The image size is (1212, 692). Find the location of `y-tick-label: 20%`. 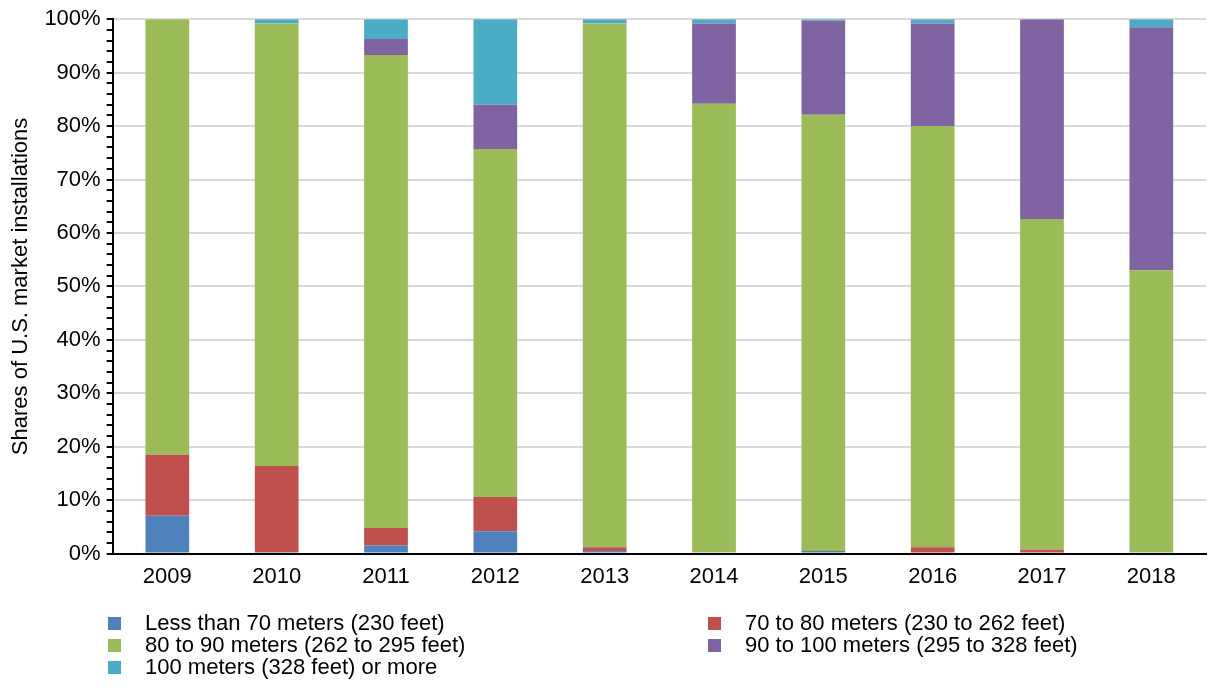

y-tick-label: 20% is located at coordinates (78, 445).